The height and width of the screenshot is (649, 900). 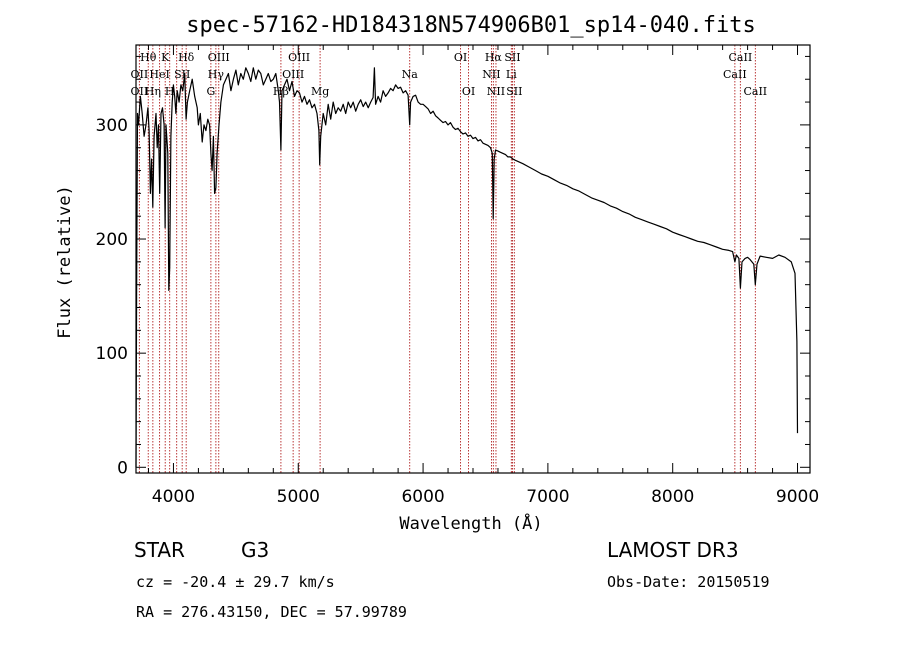 I want to click on line-label: Hη, so click(x=153, y=91).